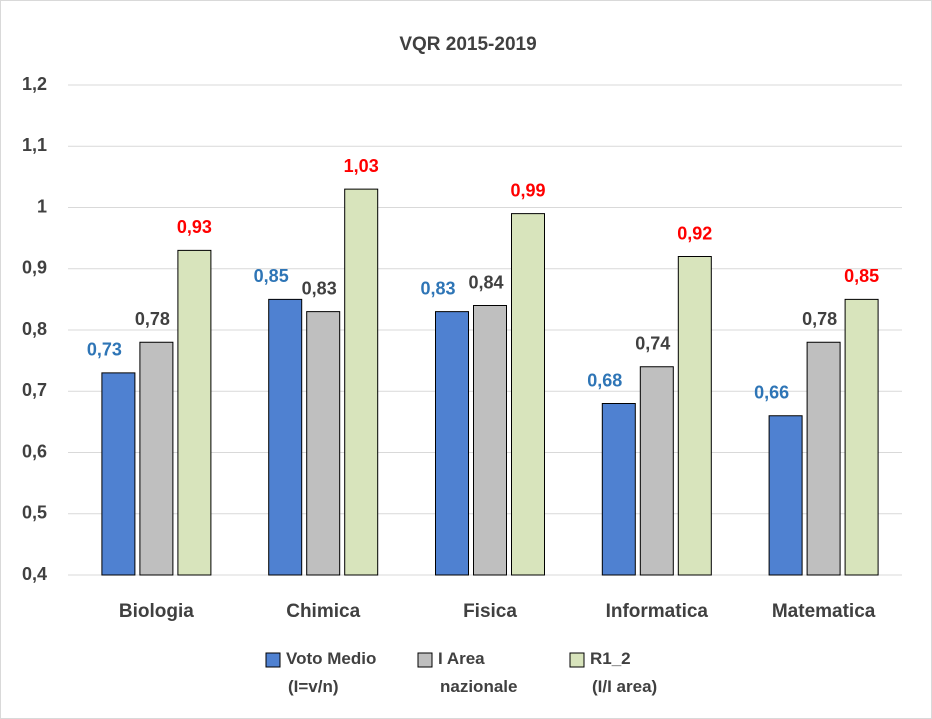 This screenshot has height=719, width=932. I want to click on value-label: 0,84, so click(485, 282).